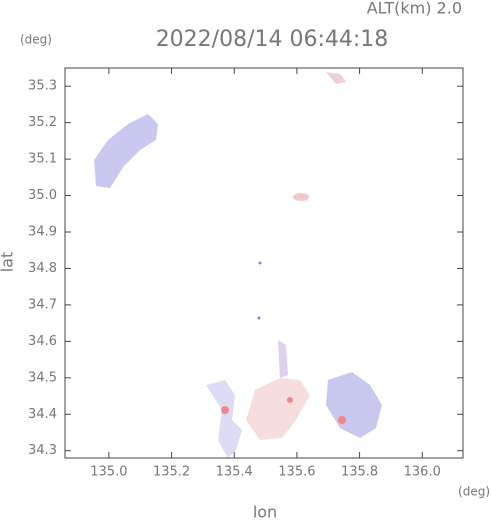  Describe the element at coordinates (42, 268) in the screenshot. I see `y-tick-label: 34.8` at that location.